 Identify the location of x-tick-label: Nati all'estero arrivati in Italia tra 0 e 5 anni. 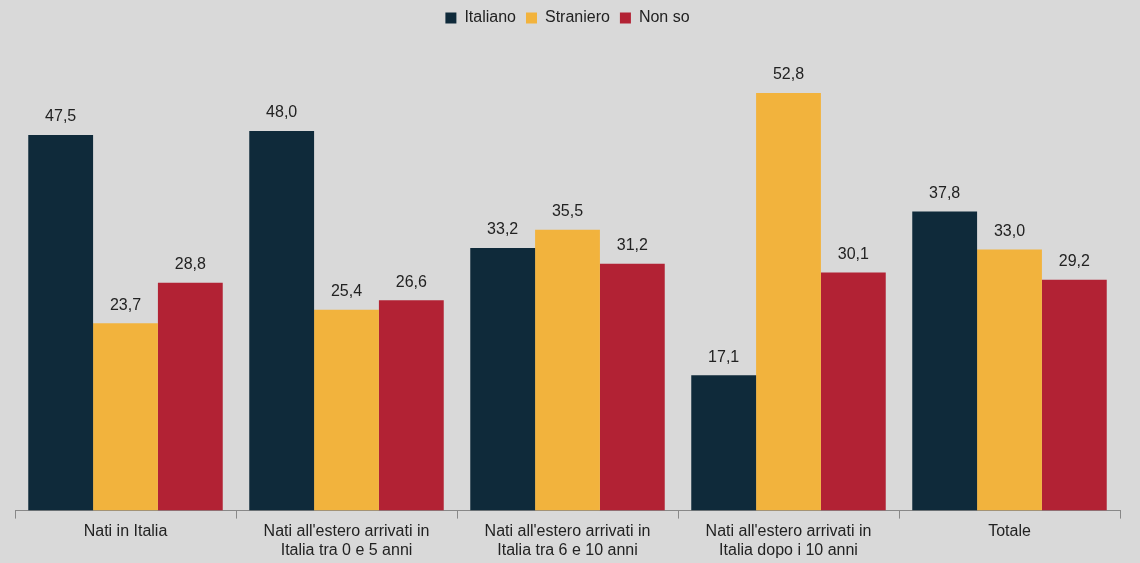
(346, 539).